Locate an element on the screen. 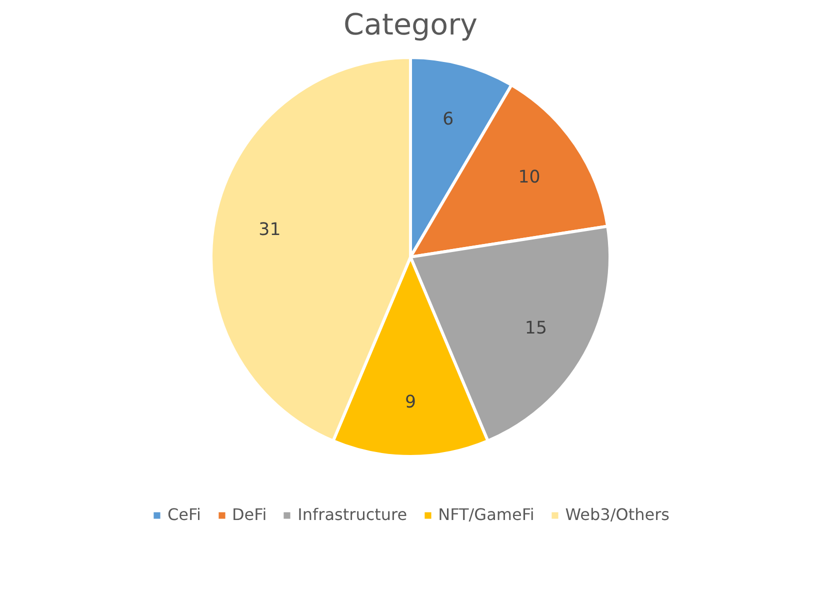 This screenshot has height=594, width=823. data-label: 9 is located at coordinates (410, 402).